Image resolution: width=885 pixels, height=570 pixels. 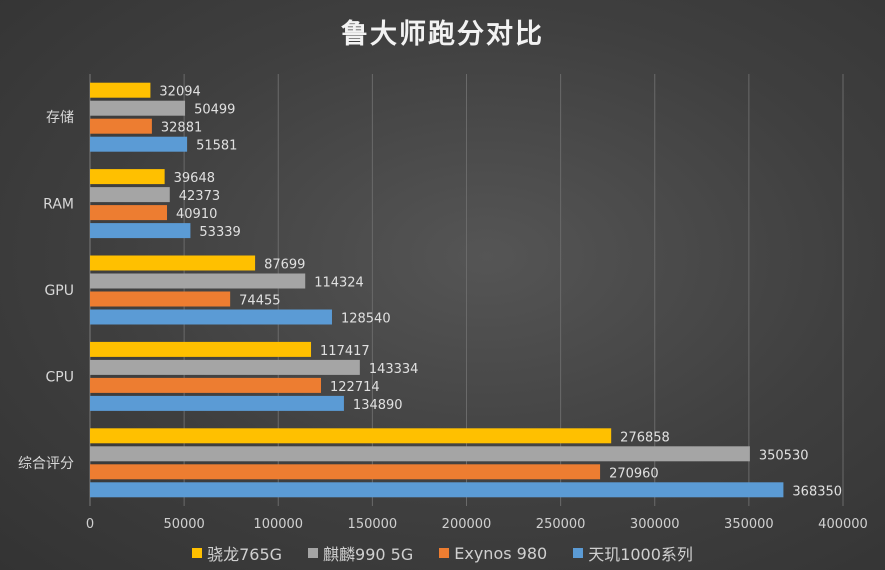 I want to click on x-tick-label: 300000, so click(x=655, y=524).